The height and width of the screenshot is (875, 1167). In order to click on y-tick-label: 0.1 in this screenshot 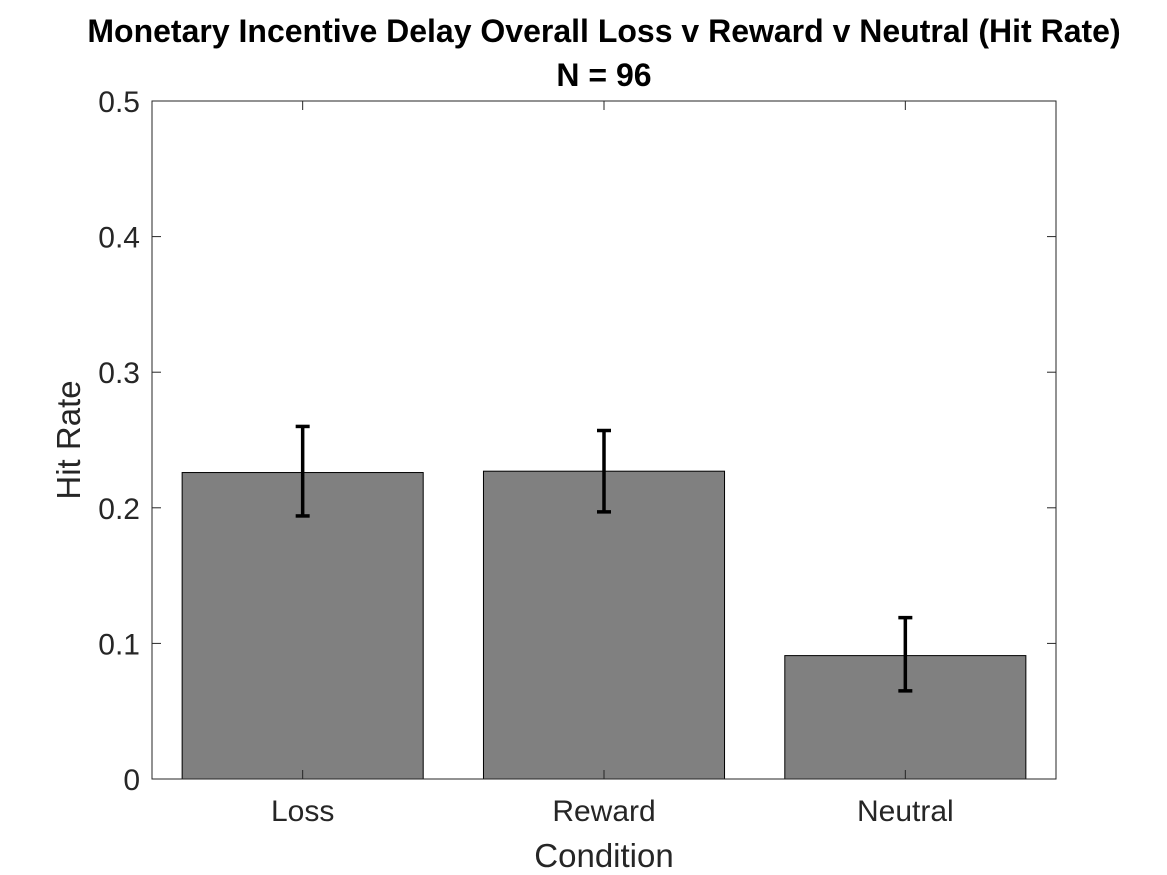, I will do `click(119, 644)`.